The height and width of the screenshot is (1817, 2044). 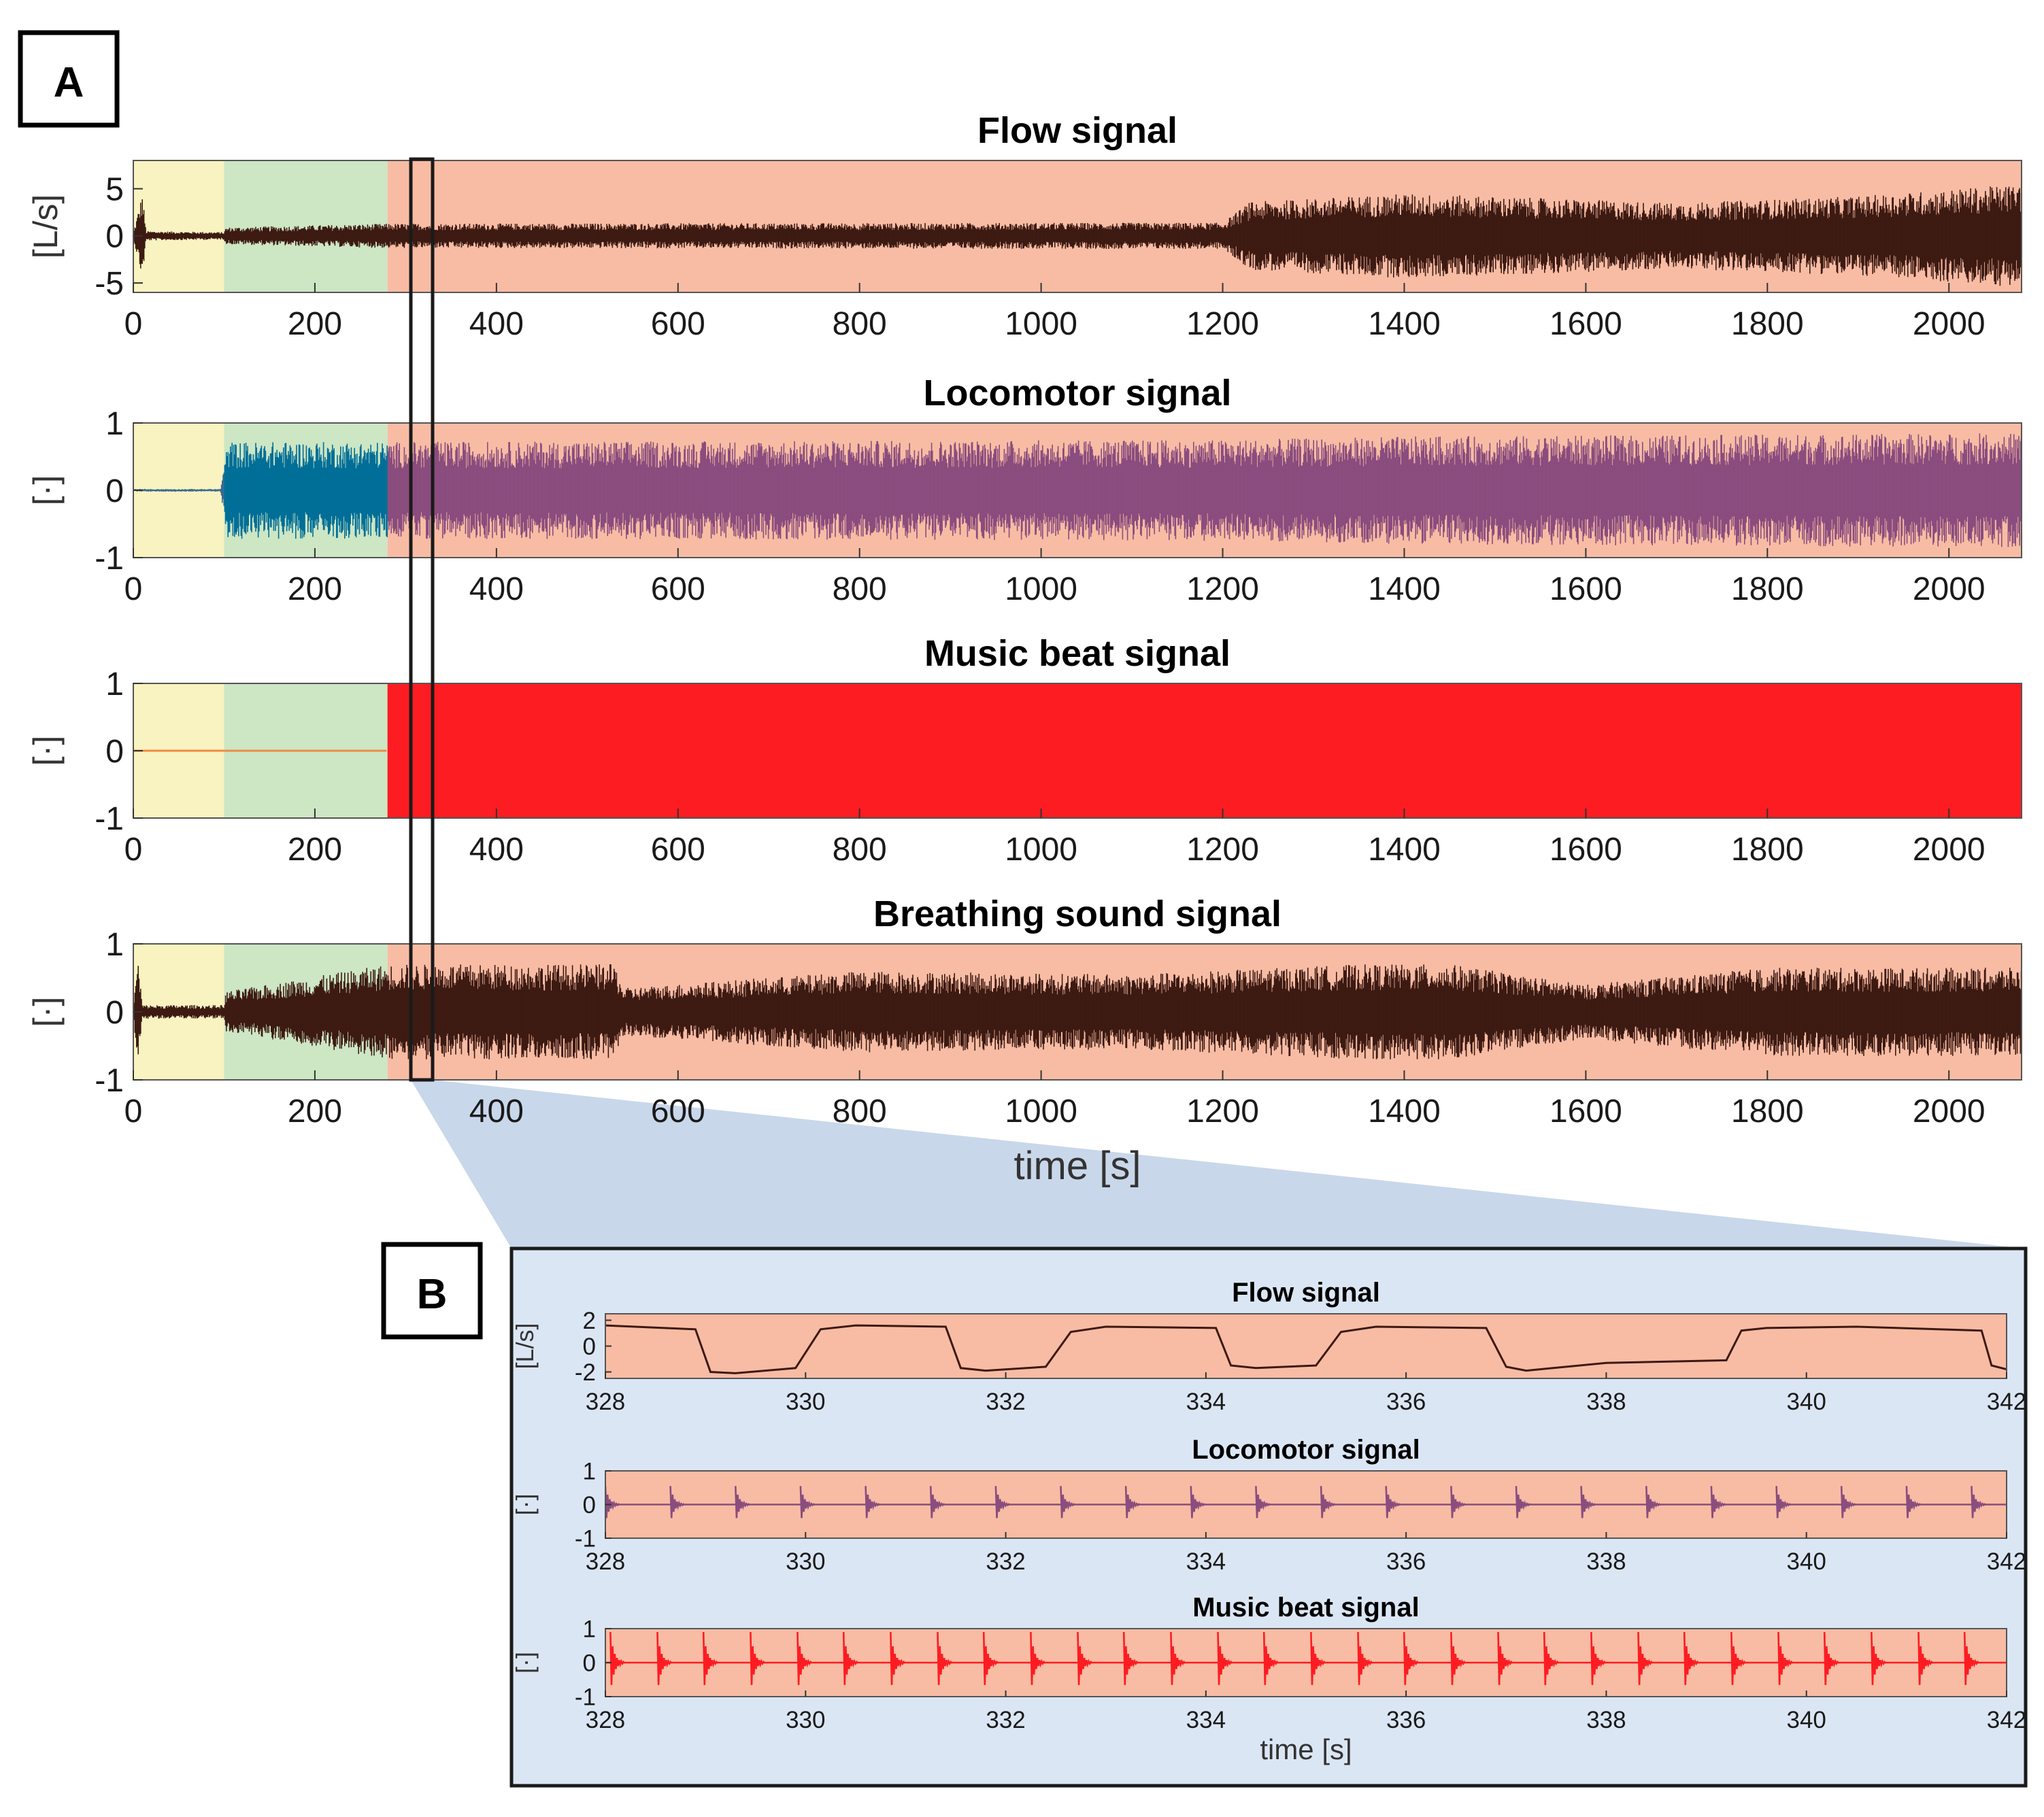 I want to click on music-beat-fill, so click(x=1204, y=750).